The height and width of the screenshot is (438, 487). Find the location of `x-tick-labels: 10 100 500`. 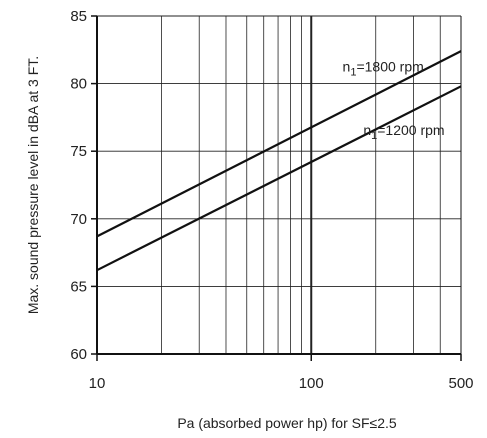

x-tick-labels: 10 100 500 is located at coordinates (281, 383).